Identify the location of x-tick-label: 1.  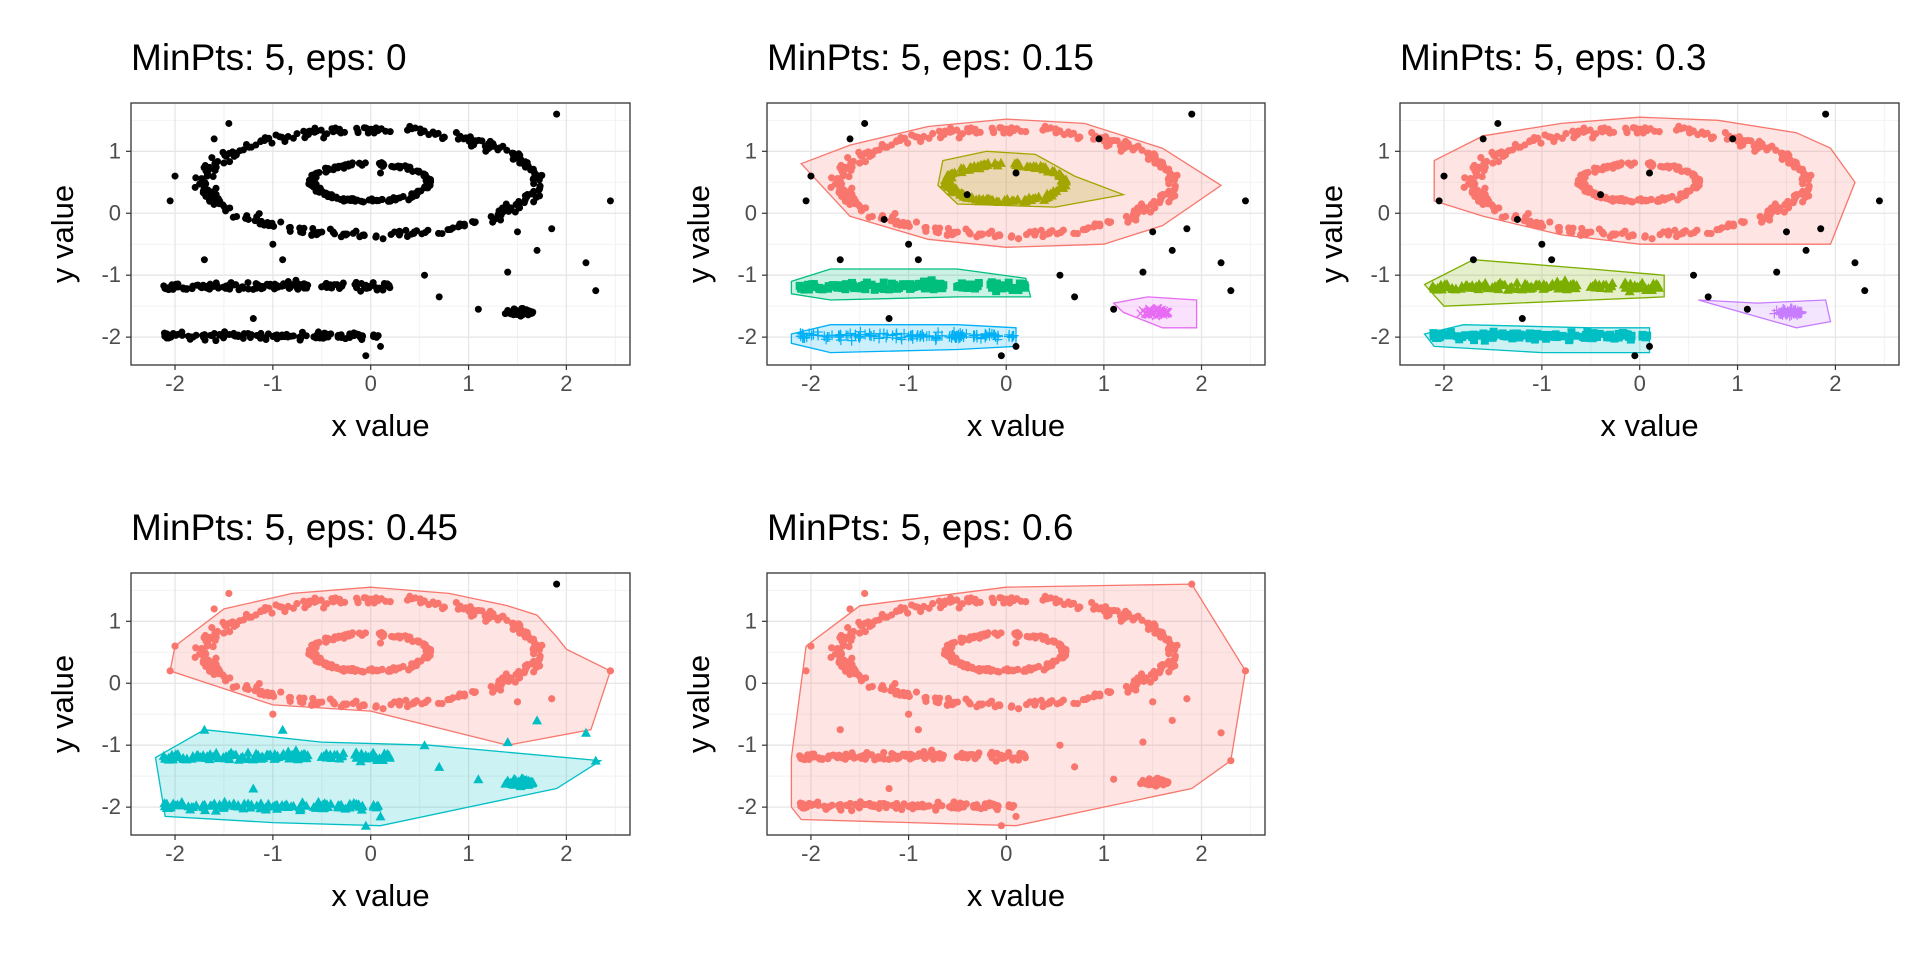
(468, 853).